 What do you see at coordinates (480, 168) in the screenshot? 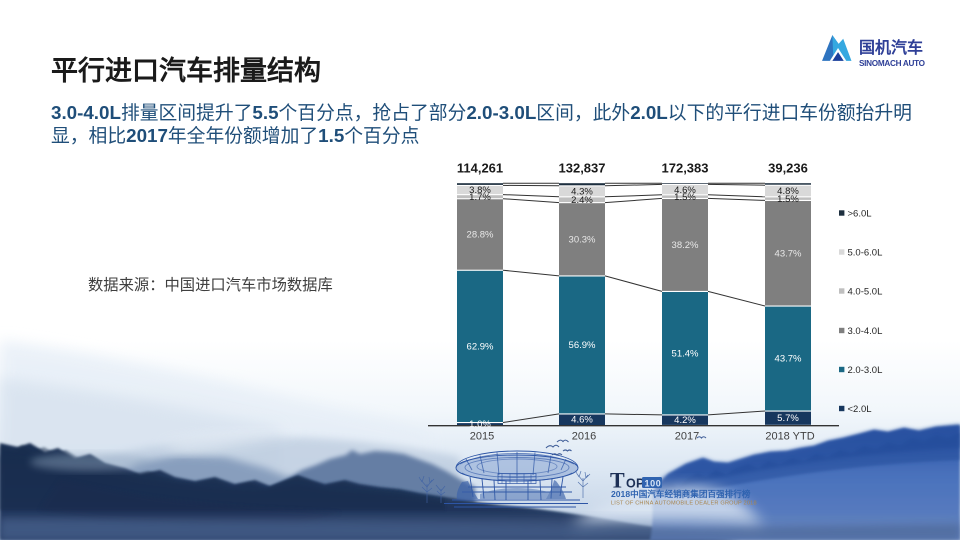
I see `svg-text: 114,261` at bounding box center [480, 168].